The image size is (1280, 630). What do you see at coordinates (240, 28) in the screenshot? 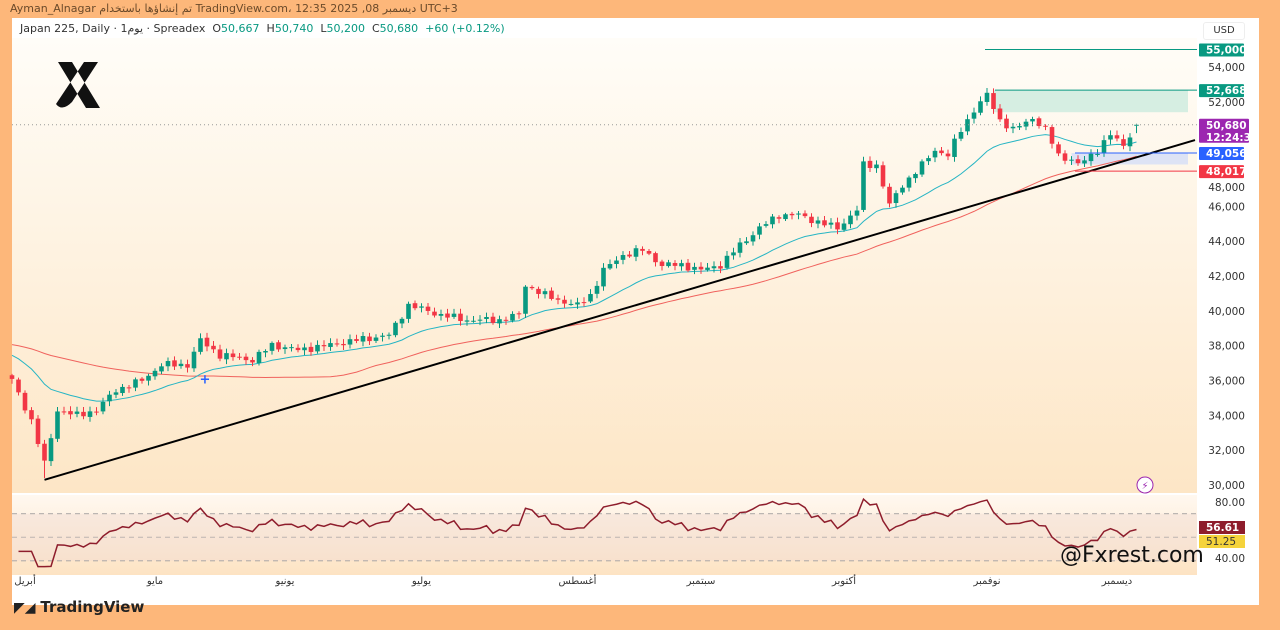
I see `open-value: 50,667` at bounding box center [240, 28].